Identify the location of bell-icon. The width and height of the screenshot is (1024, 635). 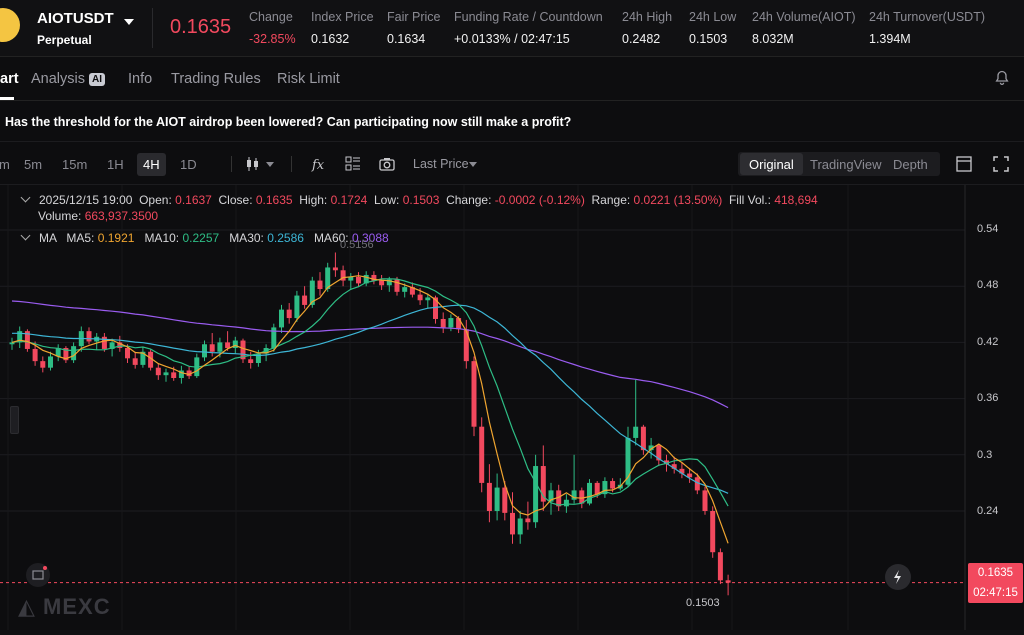
(1002, 78).